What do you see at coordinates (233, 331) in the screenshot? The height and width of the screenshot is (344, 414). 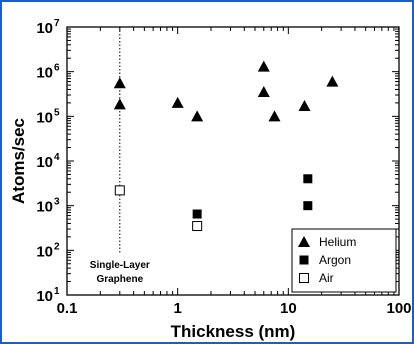 I see `x-axis-label: Thickness (nm)` at bounding box center [233, 331].